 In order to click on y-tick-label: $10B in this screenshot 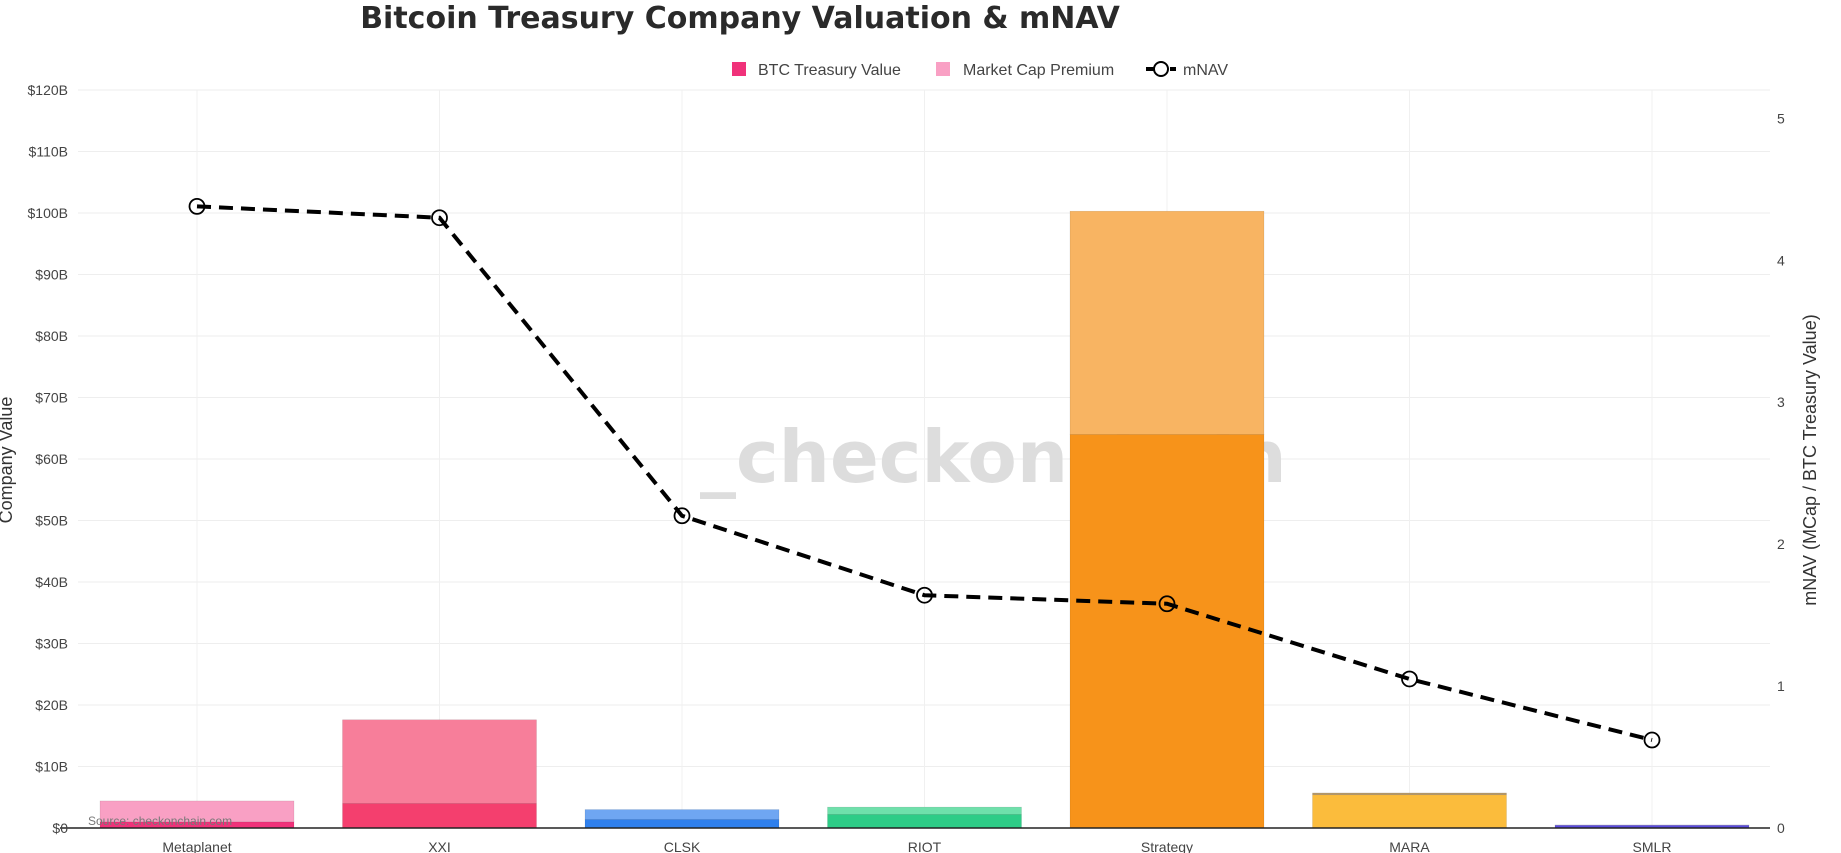, I will do `click(51, 767)`.